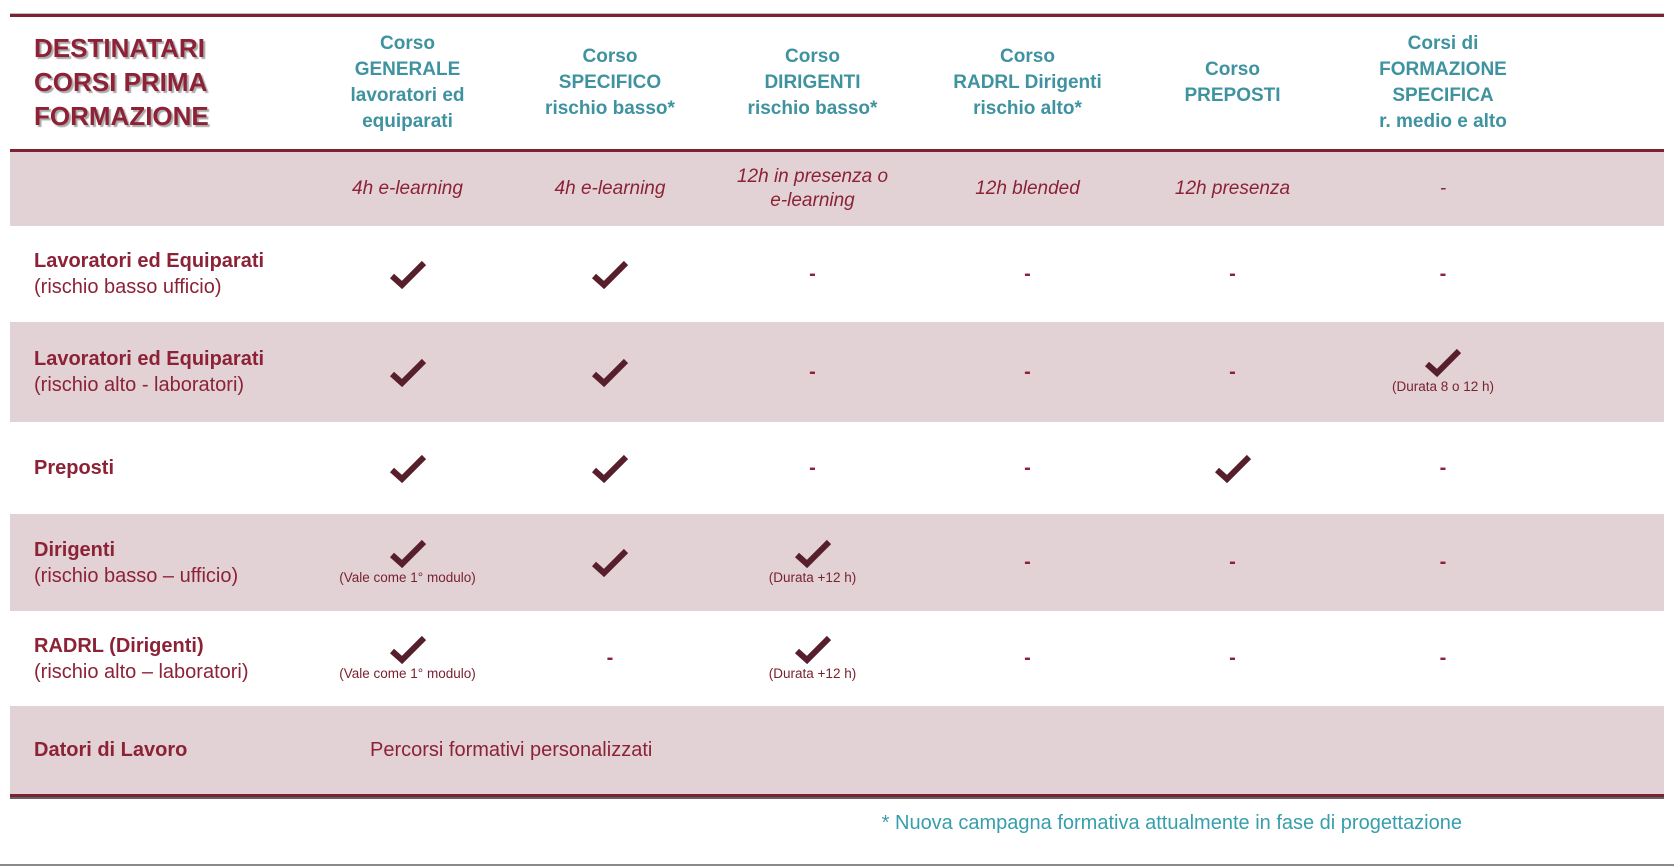 This screenshot has height=866, width=1674. What do you see at coordinates (1497, 372) in the screenshot?
I see `cell-formazione-specifica: (Durata 8 o 12 h)` at bounding box center [1497, 372].